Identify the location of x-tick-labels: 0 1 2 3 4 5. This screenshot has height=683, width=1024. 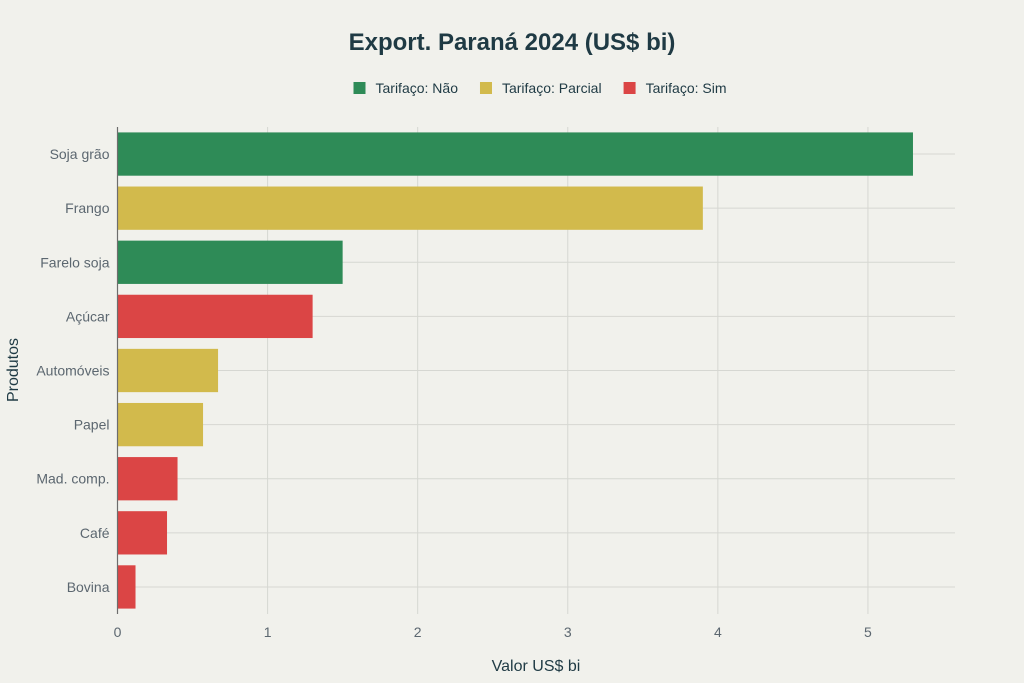
(493, 632).